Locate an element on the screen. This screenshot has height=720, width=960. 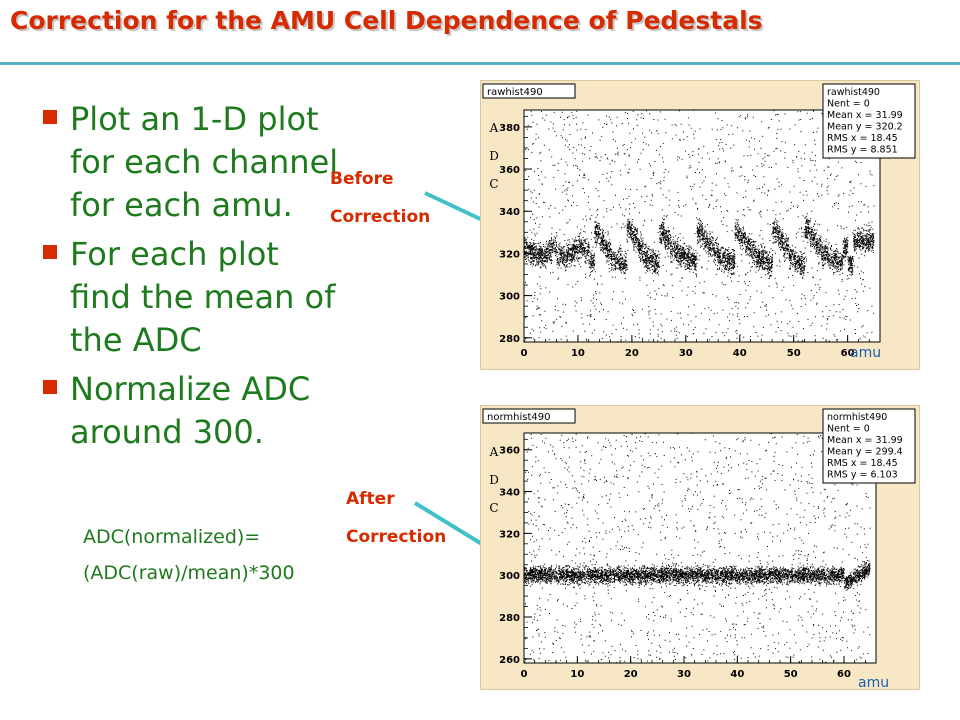
stats-line: RMS y = 8.851 is located at coordinates (862, 150).